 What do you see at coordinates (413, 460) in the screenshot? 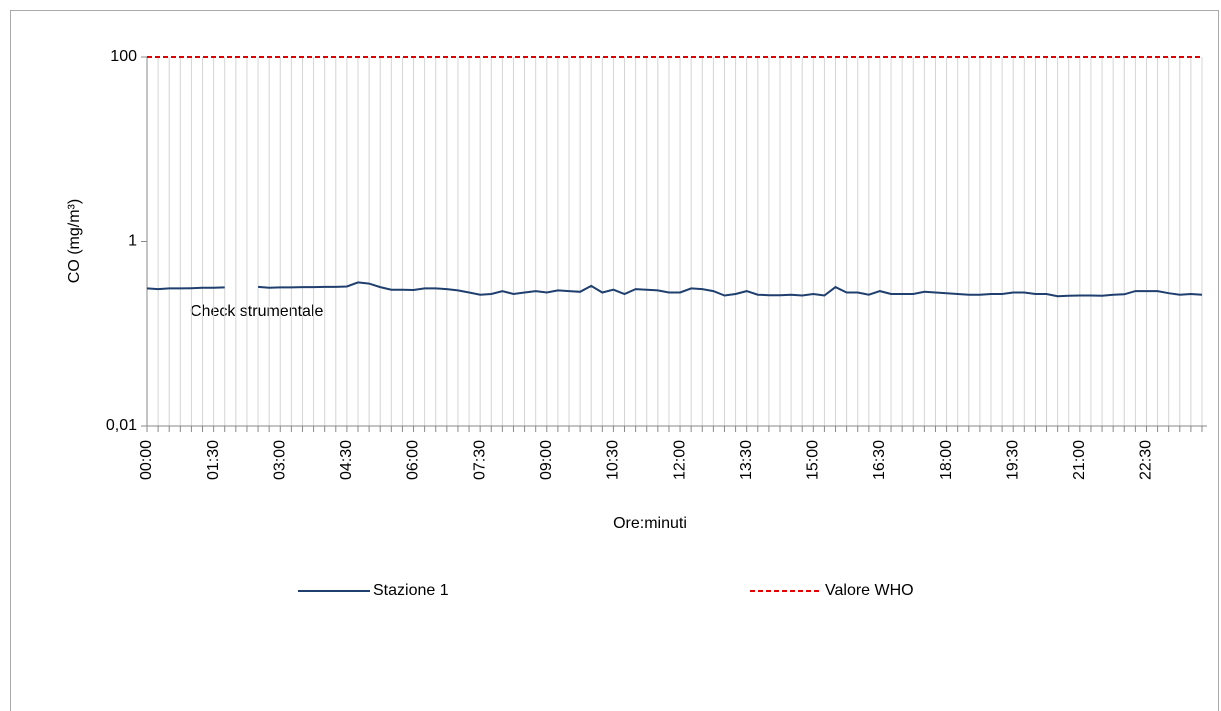
I see `x-tick-label: 06:00` at bounding box center [413, 460].